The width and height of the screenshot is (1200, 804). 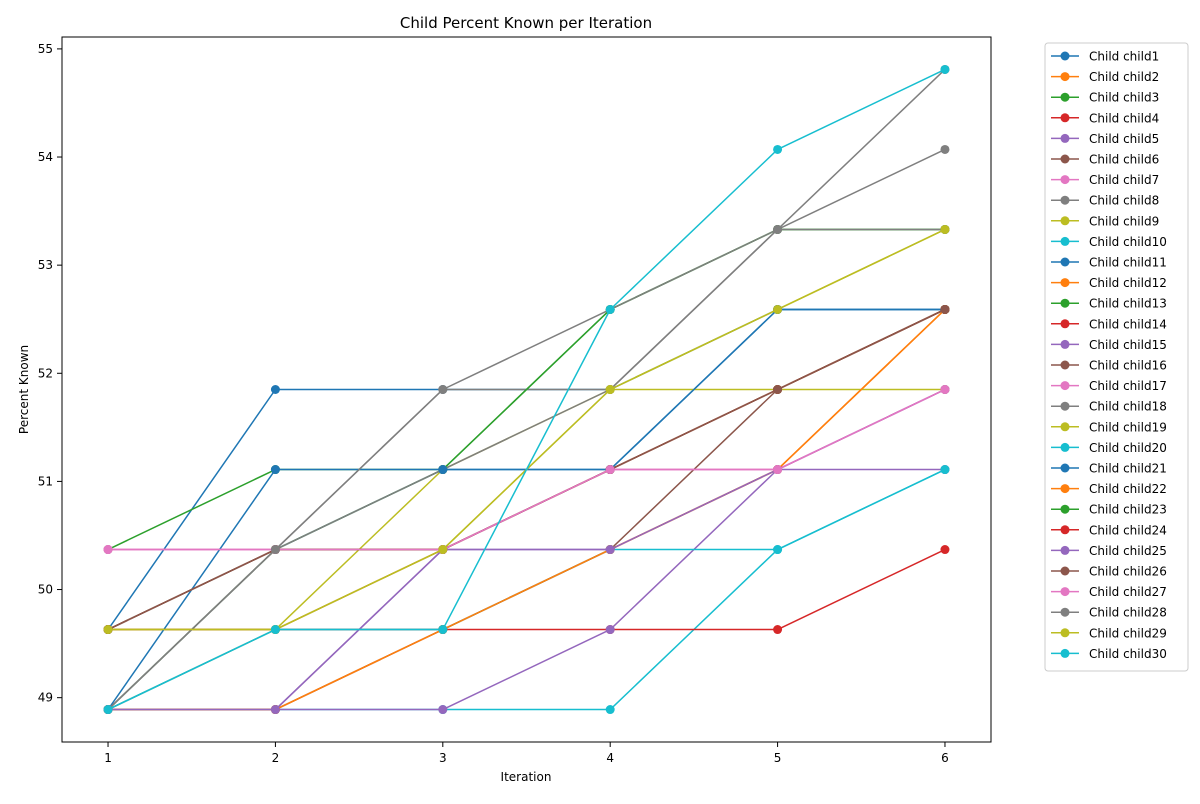 What do you see at coordinates (1105, 57) in the screenshot?
I see `legend-item: Child child1` at bounding box center [1105, 57].